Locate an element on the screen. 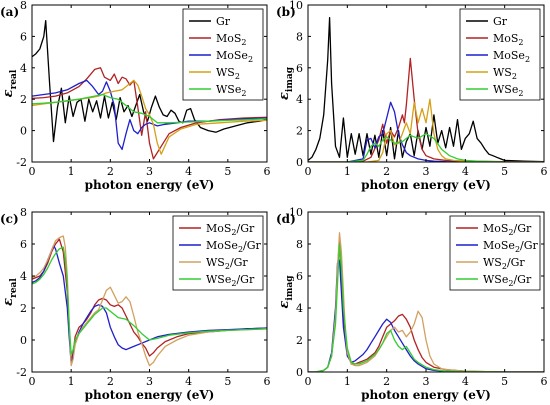 The image size is (550, 405). panel-label: (a) is located at coordinates (9, 12).